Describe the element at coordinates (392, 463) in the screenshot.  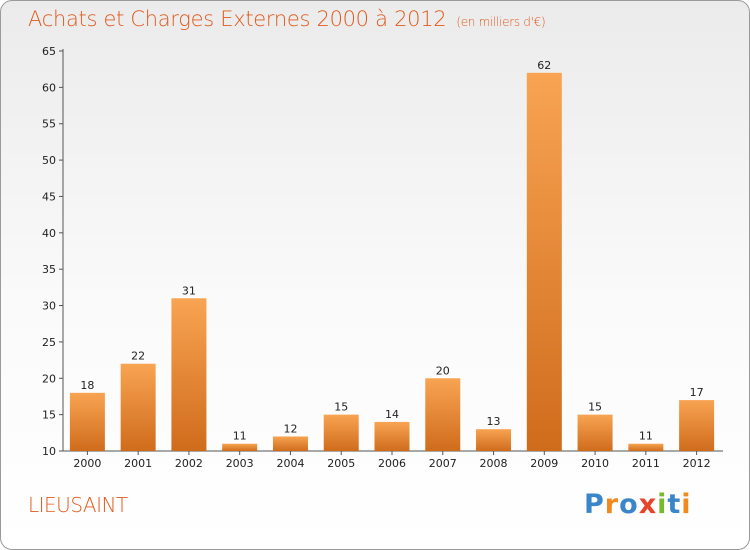
I see `x-tick-label: 2006` at that location.